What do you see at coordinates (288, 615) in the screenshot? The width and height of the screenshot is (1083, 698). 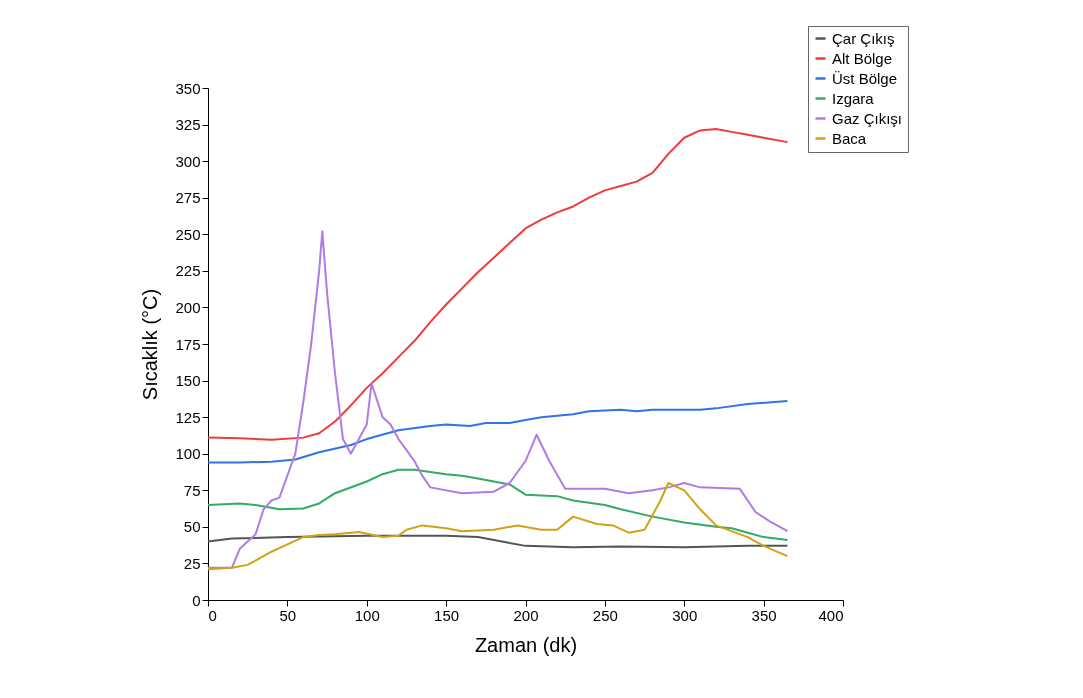 I see `x-tick-label: 50` at bounding box center [288, 615].